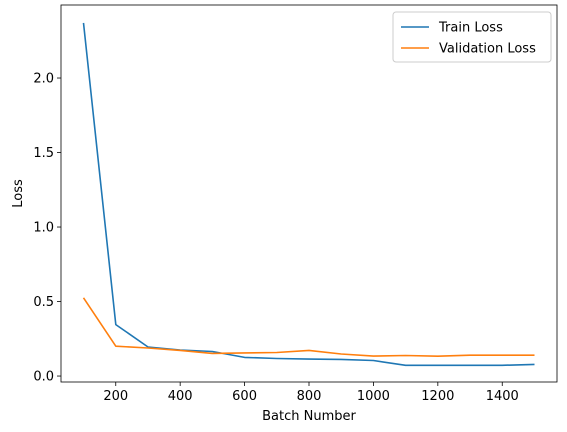  Describe the element at coordinates (308, 327) in the screenshot. I see `series-line-validation-loss` at that location.